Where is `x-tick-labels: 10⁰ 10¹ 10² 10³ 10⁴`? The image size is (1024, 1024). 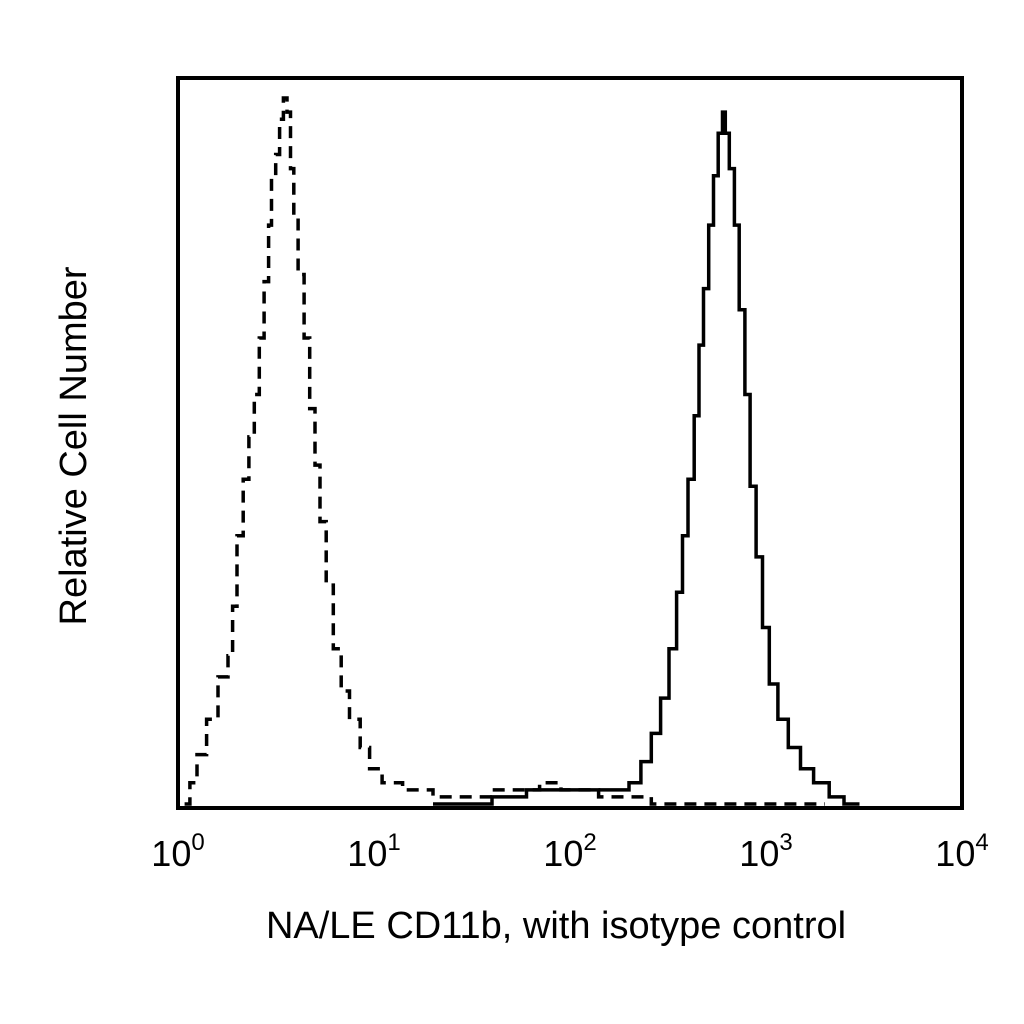 x-tick-labels: 10⁰ 10¹ 10² 10³ 10⁴ is located at coordinates (569, 851).